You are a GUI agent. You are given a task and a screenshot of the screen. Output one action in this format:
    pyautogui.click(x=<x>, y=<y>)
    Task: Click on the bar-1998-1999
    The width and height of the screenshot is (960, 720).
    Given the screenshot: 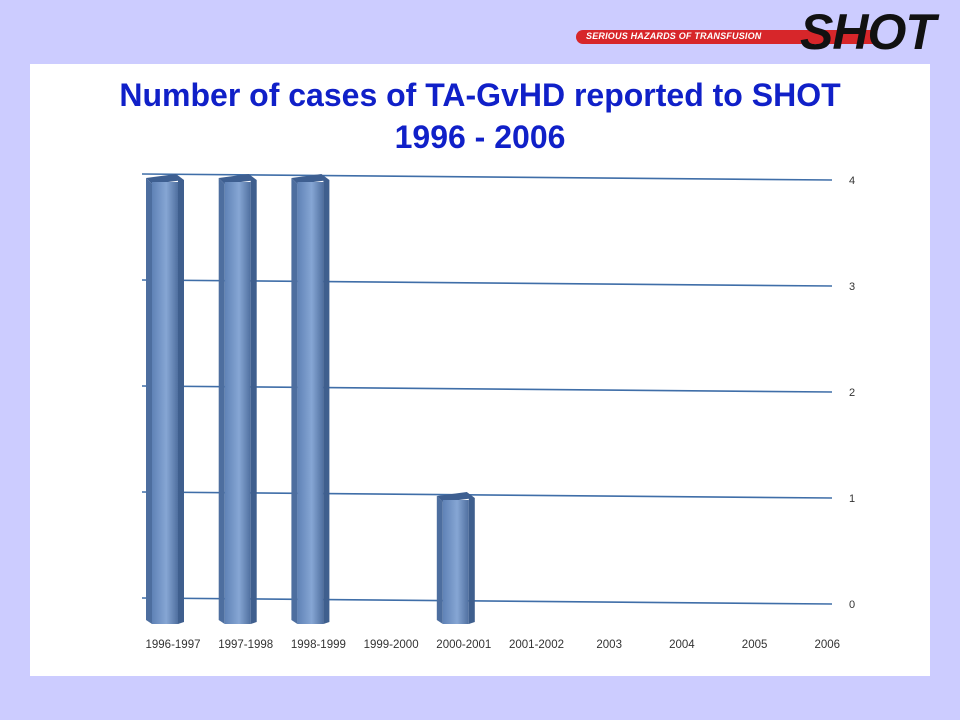 What is the action you would take?
    pyautogui.click(x=310, y=399)
    